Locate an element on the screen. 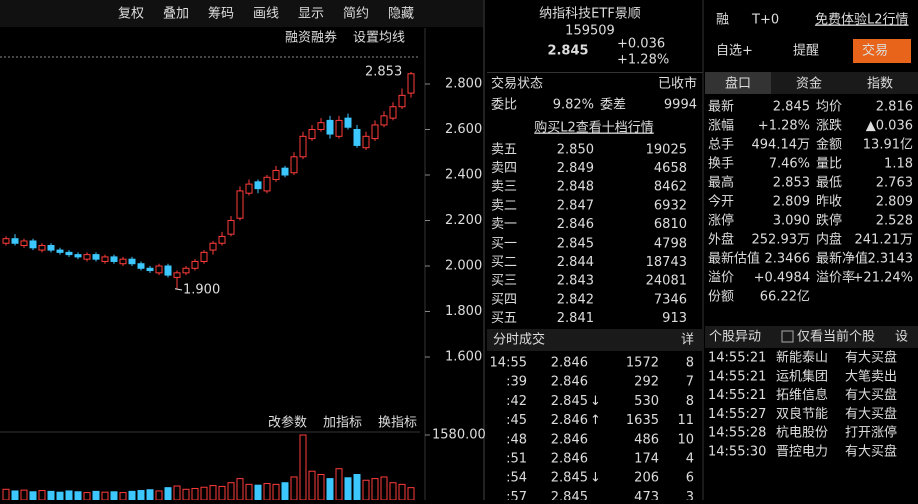  trade-button: 交易 is located at coordinates (875, 51).